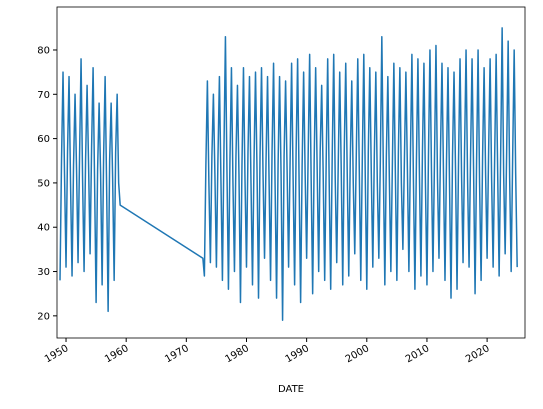 This screenshot has width=543, height=409. Describe the element at coordinates (298, 354) in the screenshot. I see `x-tick-label: 1990` at that location.